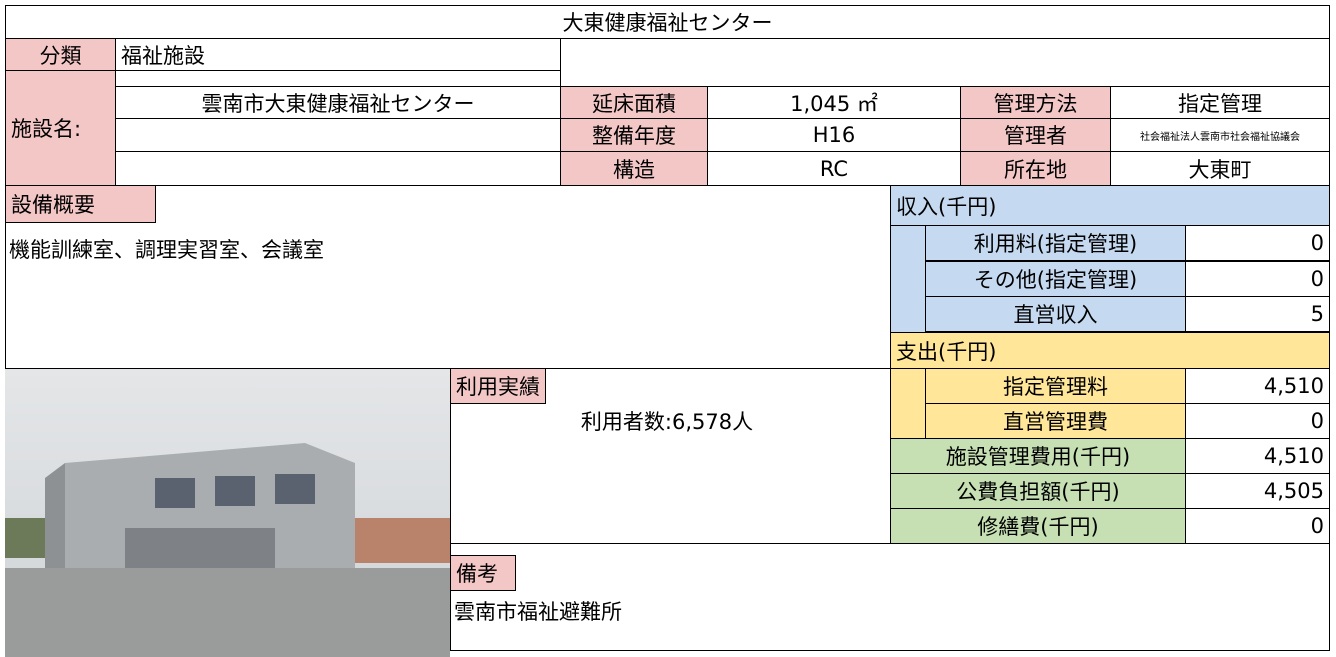 The image size is (1336, 657). I want to click on total-value: 0, so click(1257, 526).